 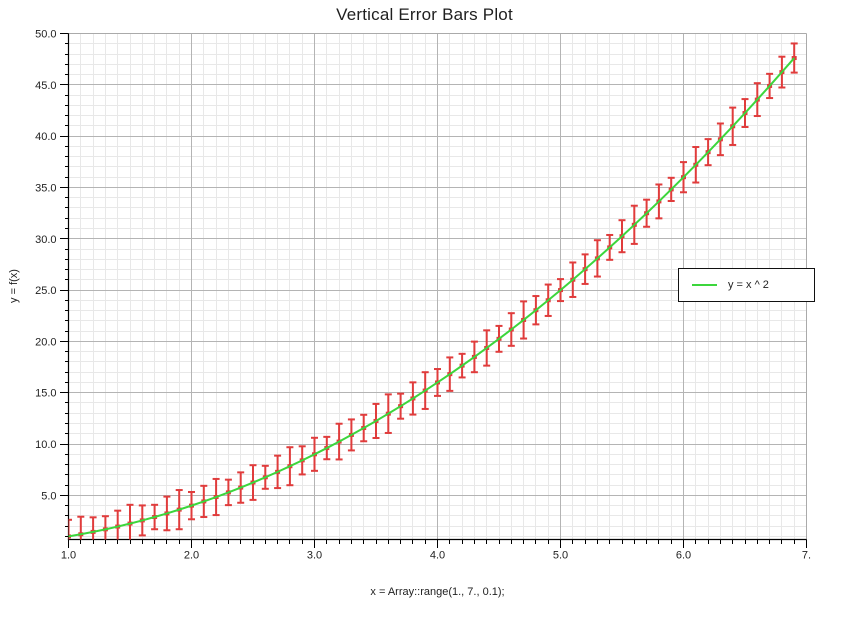 I want to click on y-tick-label: 30.0, so click(x=45, y=240).